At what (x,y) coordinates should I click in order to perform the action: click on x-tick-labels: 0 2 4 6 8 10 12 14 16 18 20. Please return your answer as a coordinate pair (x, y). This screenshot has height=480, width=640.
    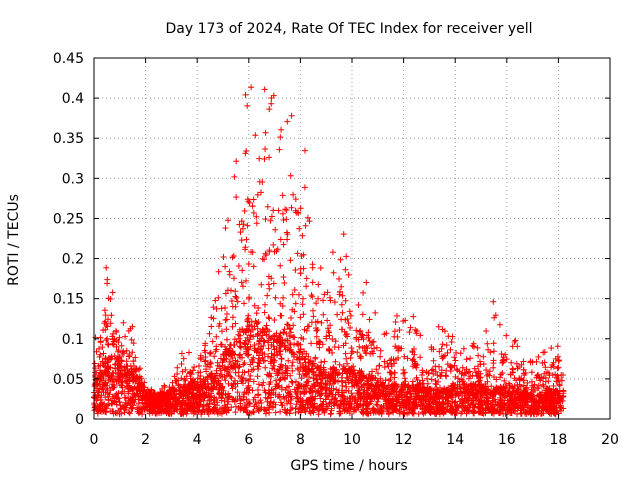
    Looking at the image, I should click on (354, 440).